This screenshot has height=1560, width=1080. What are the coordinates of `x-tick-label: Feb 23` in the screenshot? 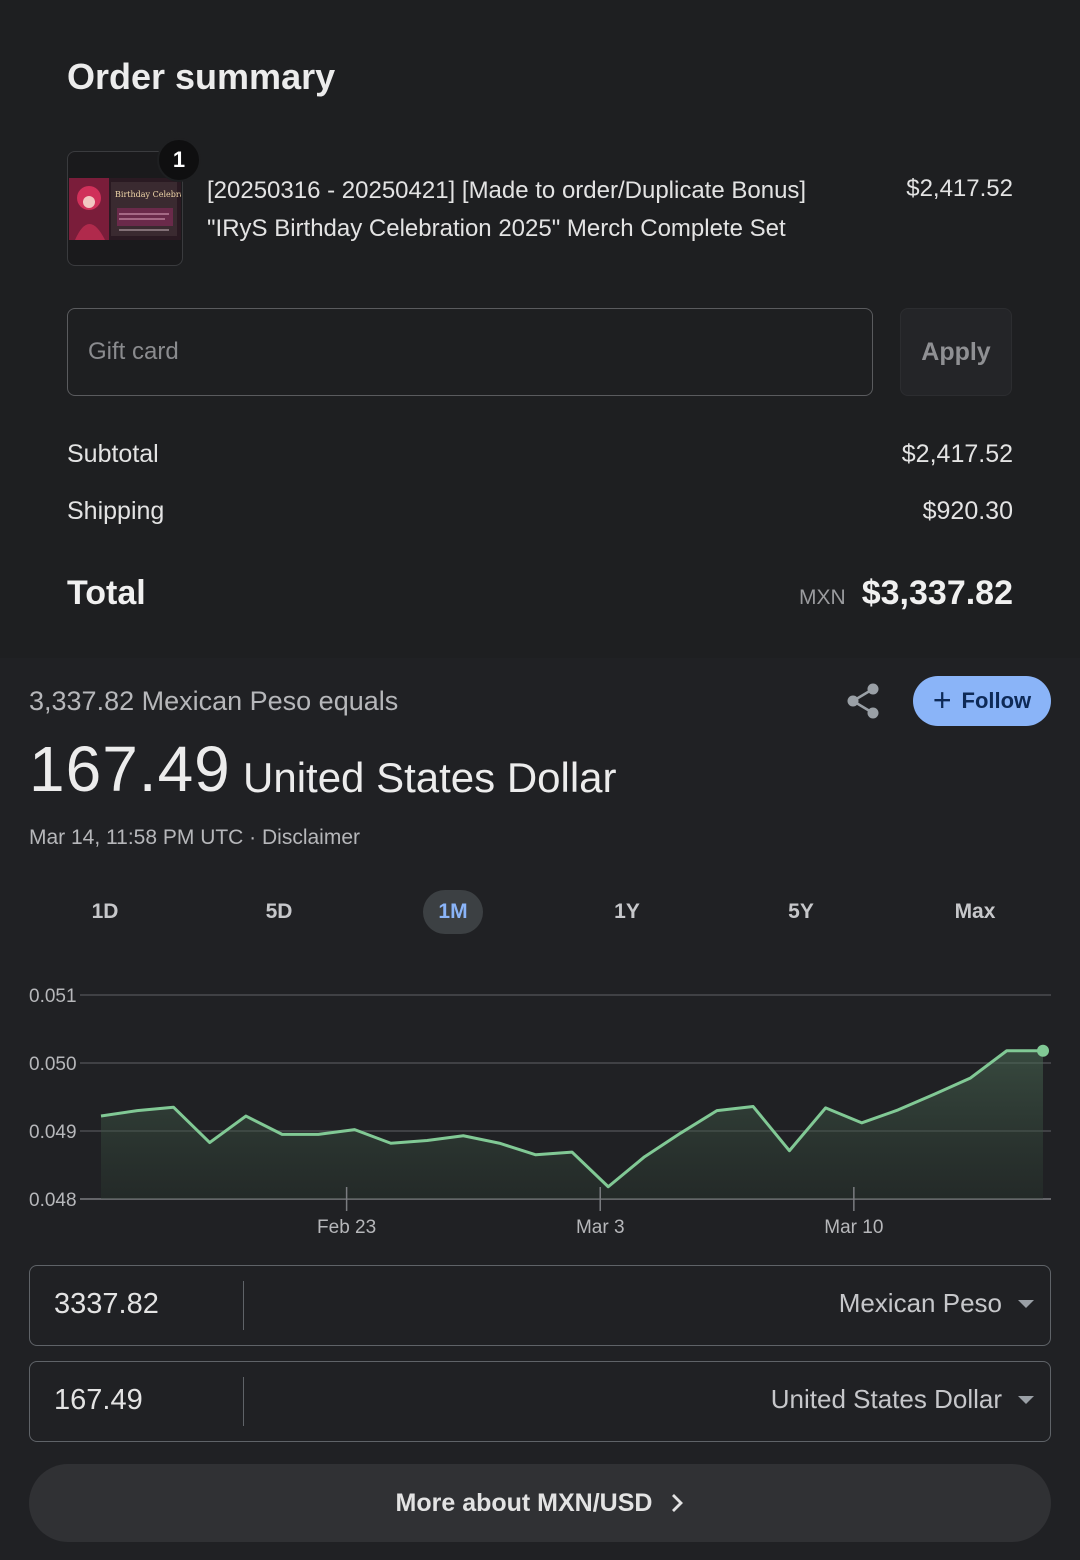 It's located at (346, 1227).